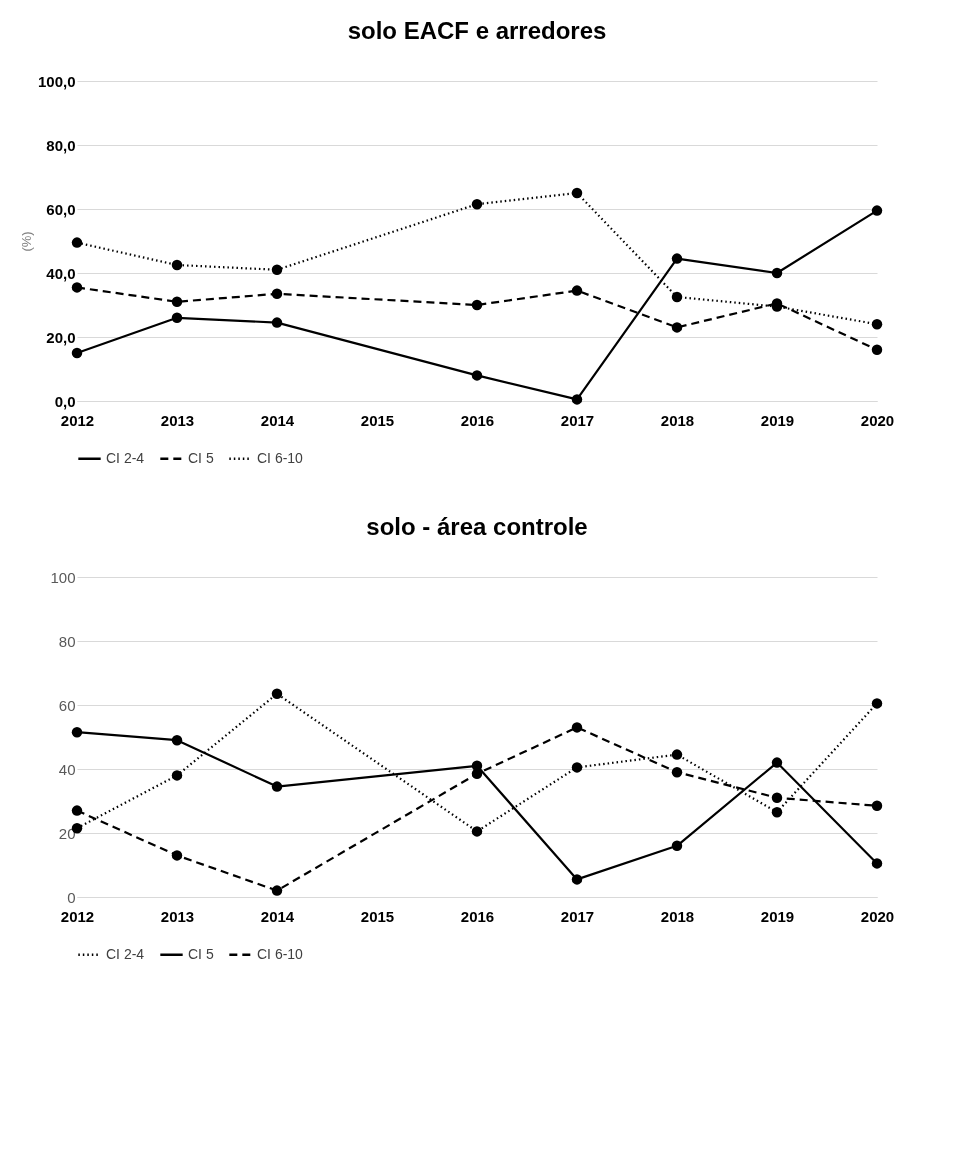 This screenshot has height=1158, width=957. I want to click on y-tick-label: 100, so click(63, 577).